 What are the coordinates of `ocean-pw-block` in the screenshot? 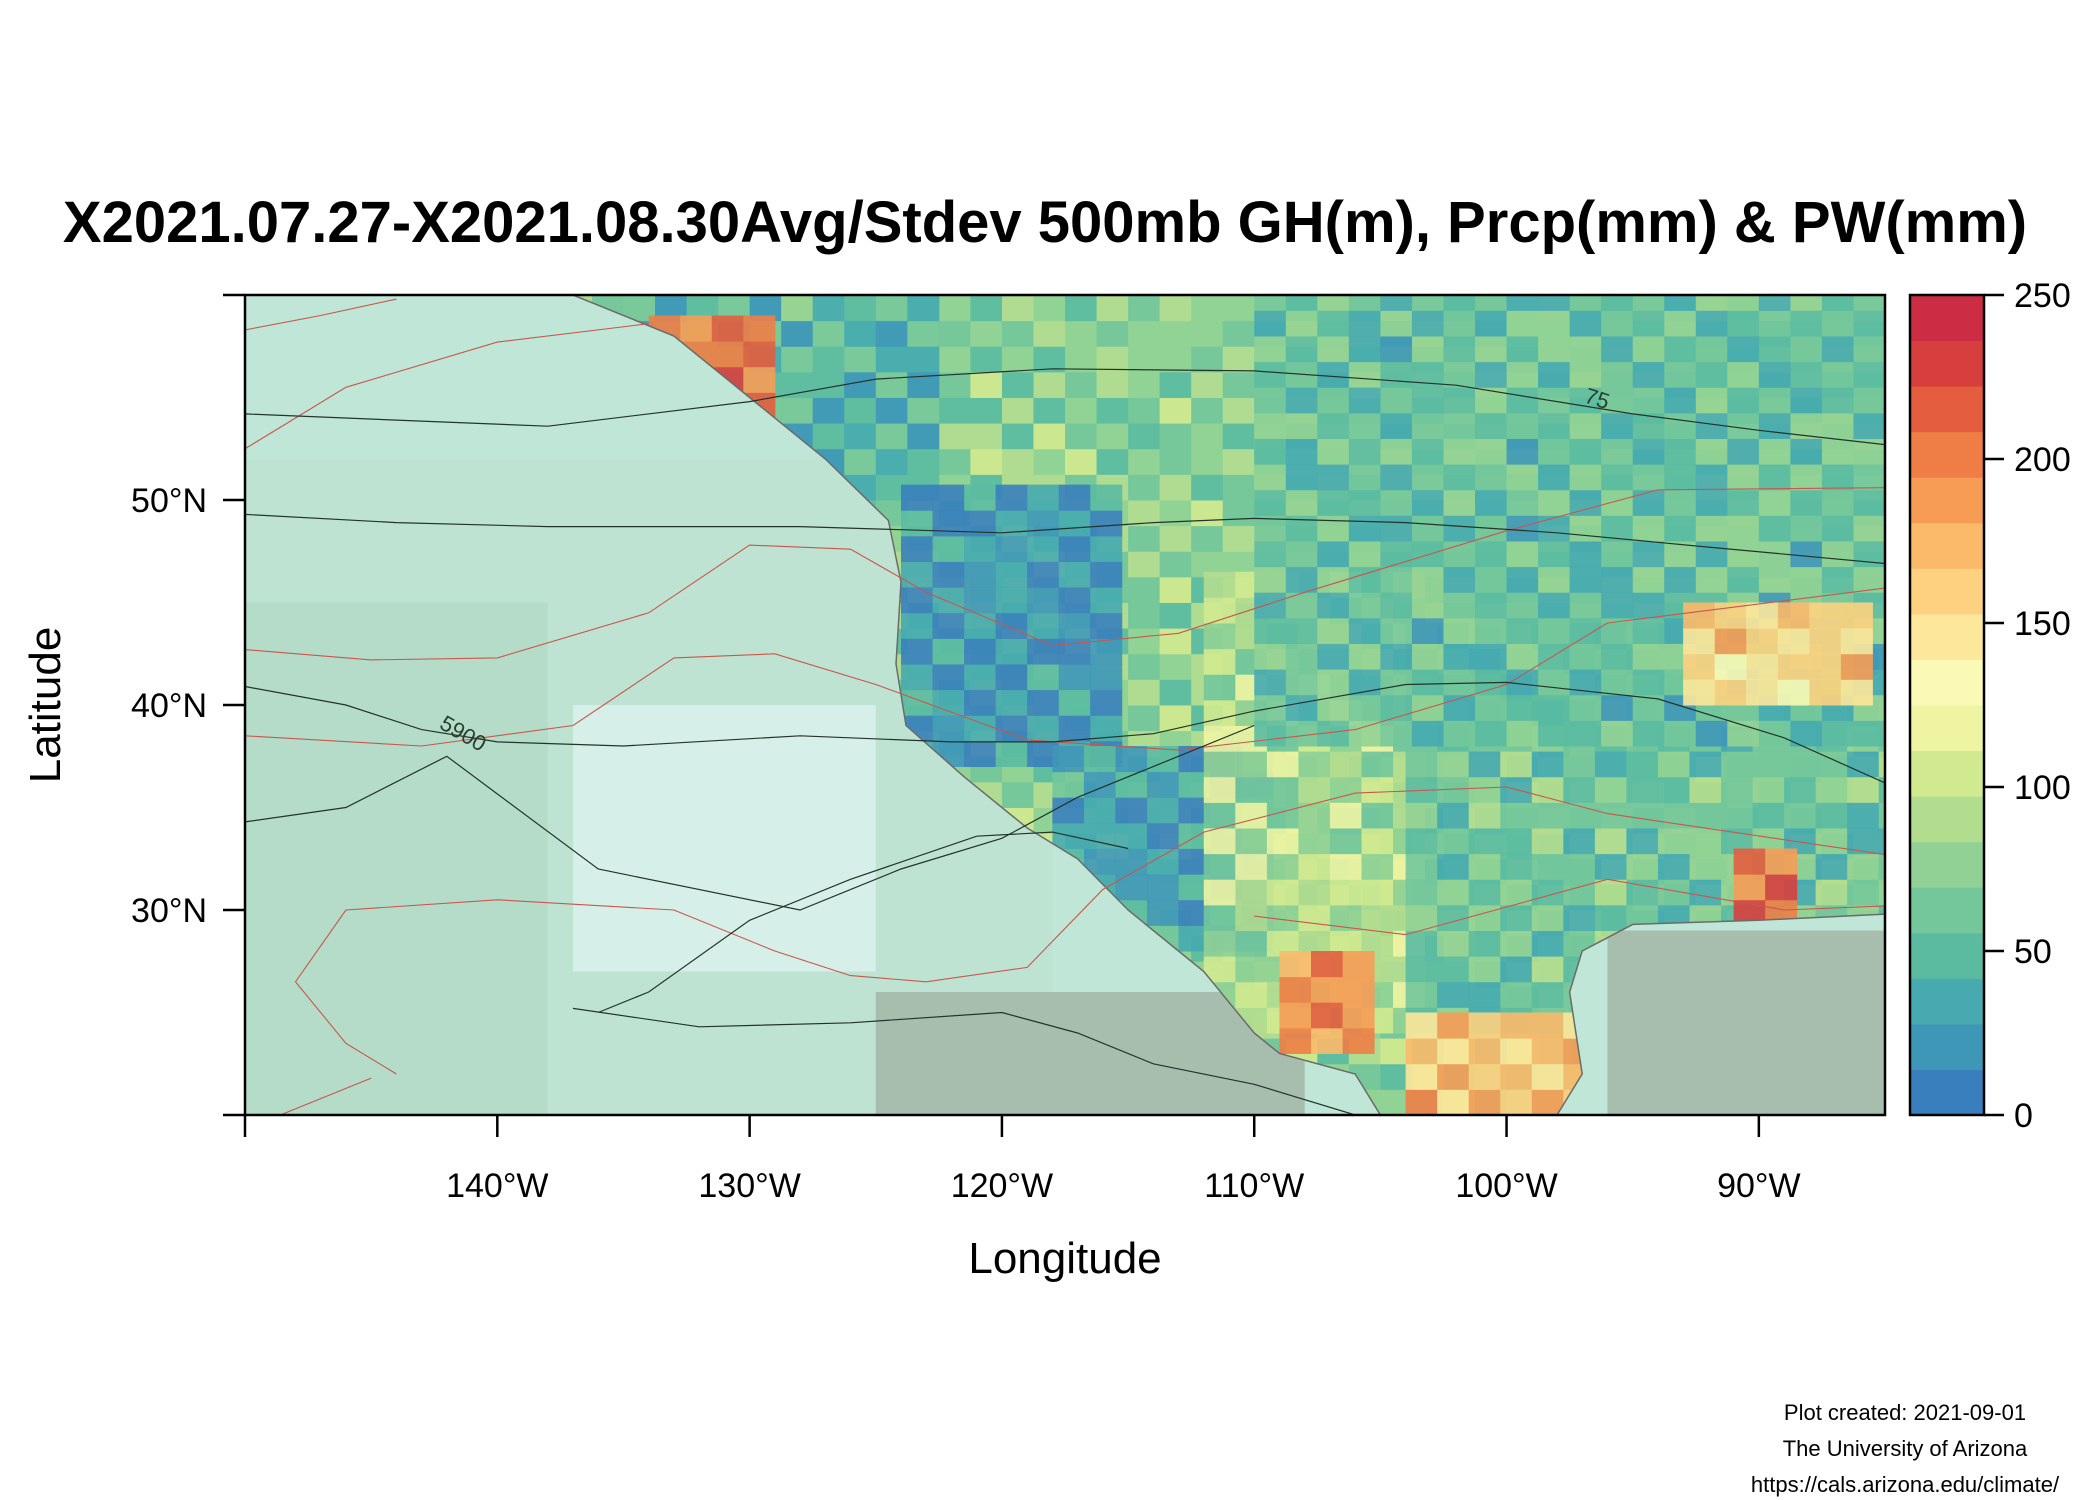 It's located at (724, 838).